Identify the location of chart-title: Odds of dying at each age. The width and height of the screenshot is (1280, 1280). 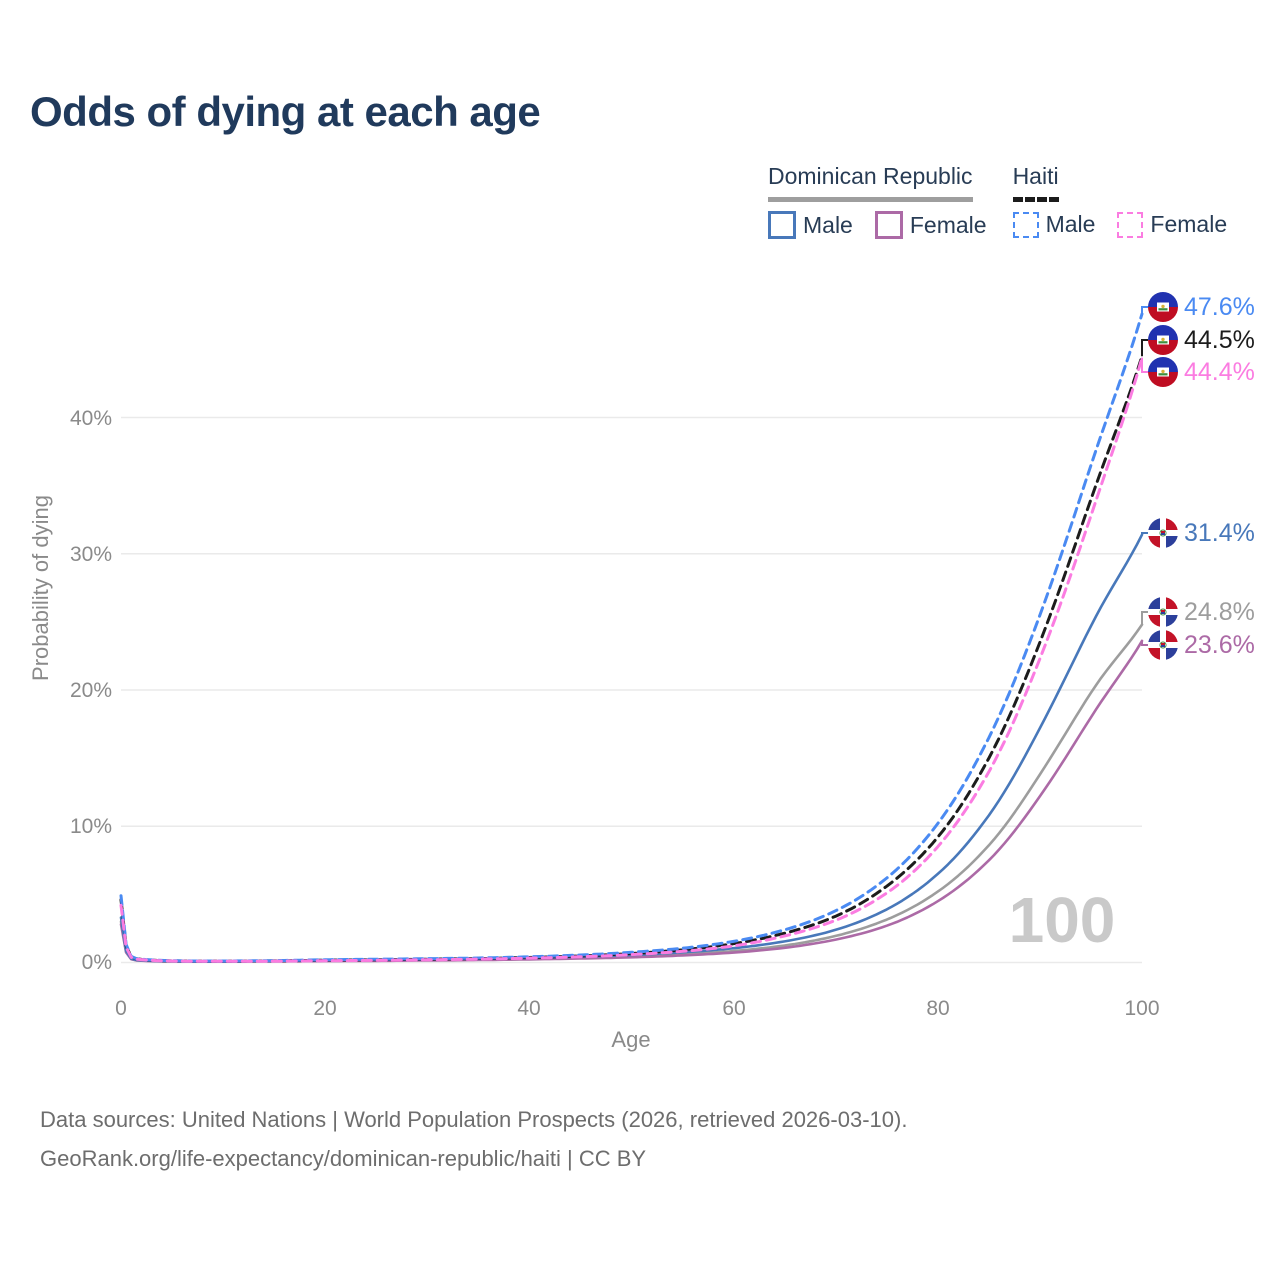
(285, 111).